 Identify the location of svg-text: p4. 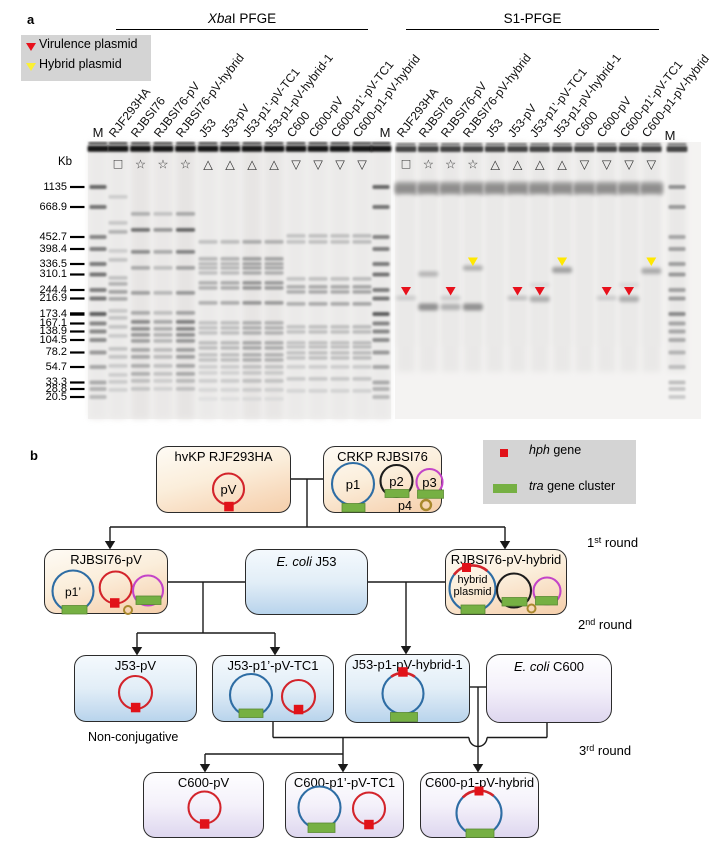
(405, 506).